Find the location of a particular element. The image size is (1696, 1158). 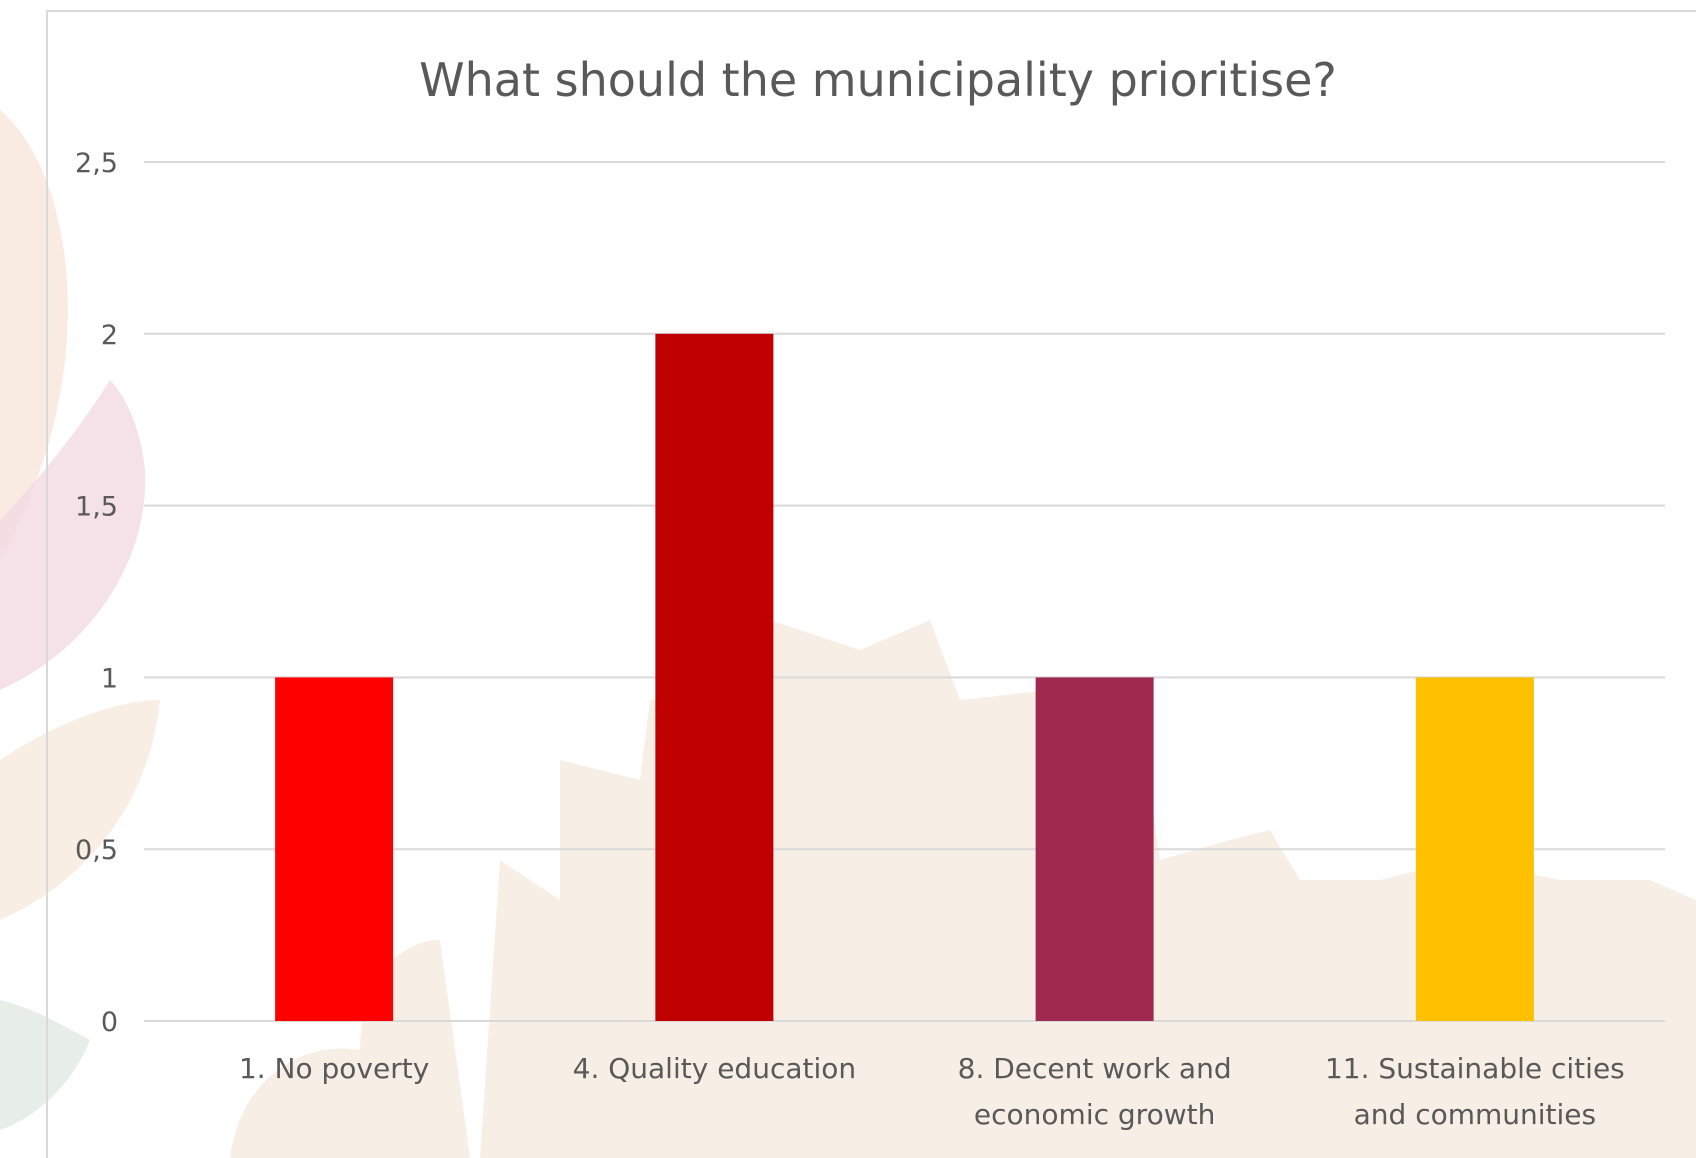

decor-leaf-peach is located at coordinates (34, 335).